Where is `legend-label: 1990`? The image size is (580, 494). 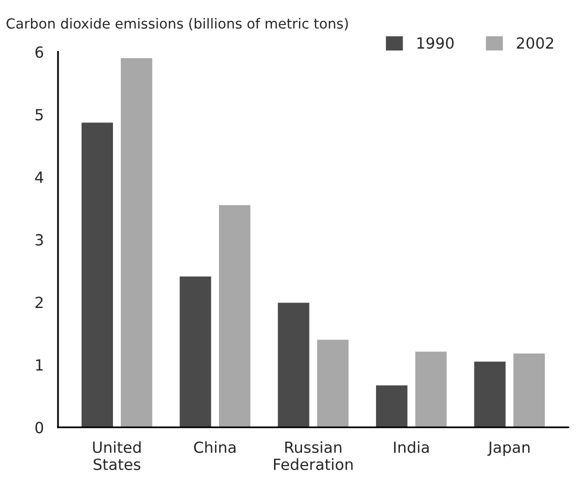
legend-label: 1990 is located at coordinates (435, 43).